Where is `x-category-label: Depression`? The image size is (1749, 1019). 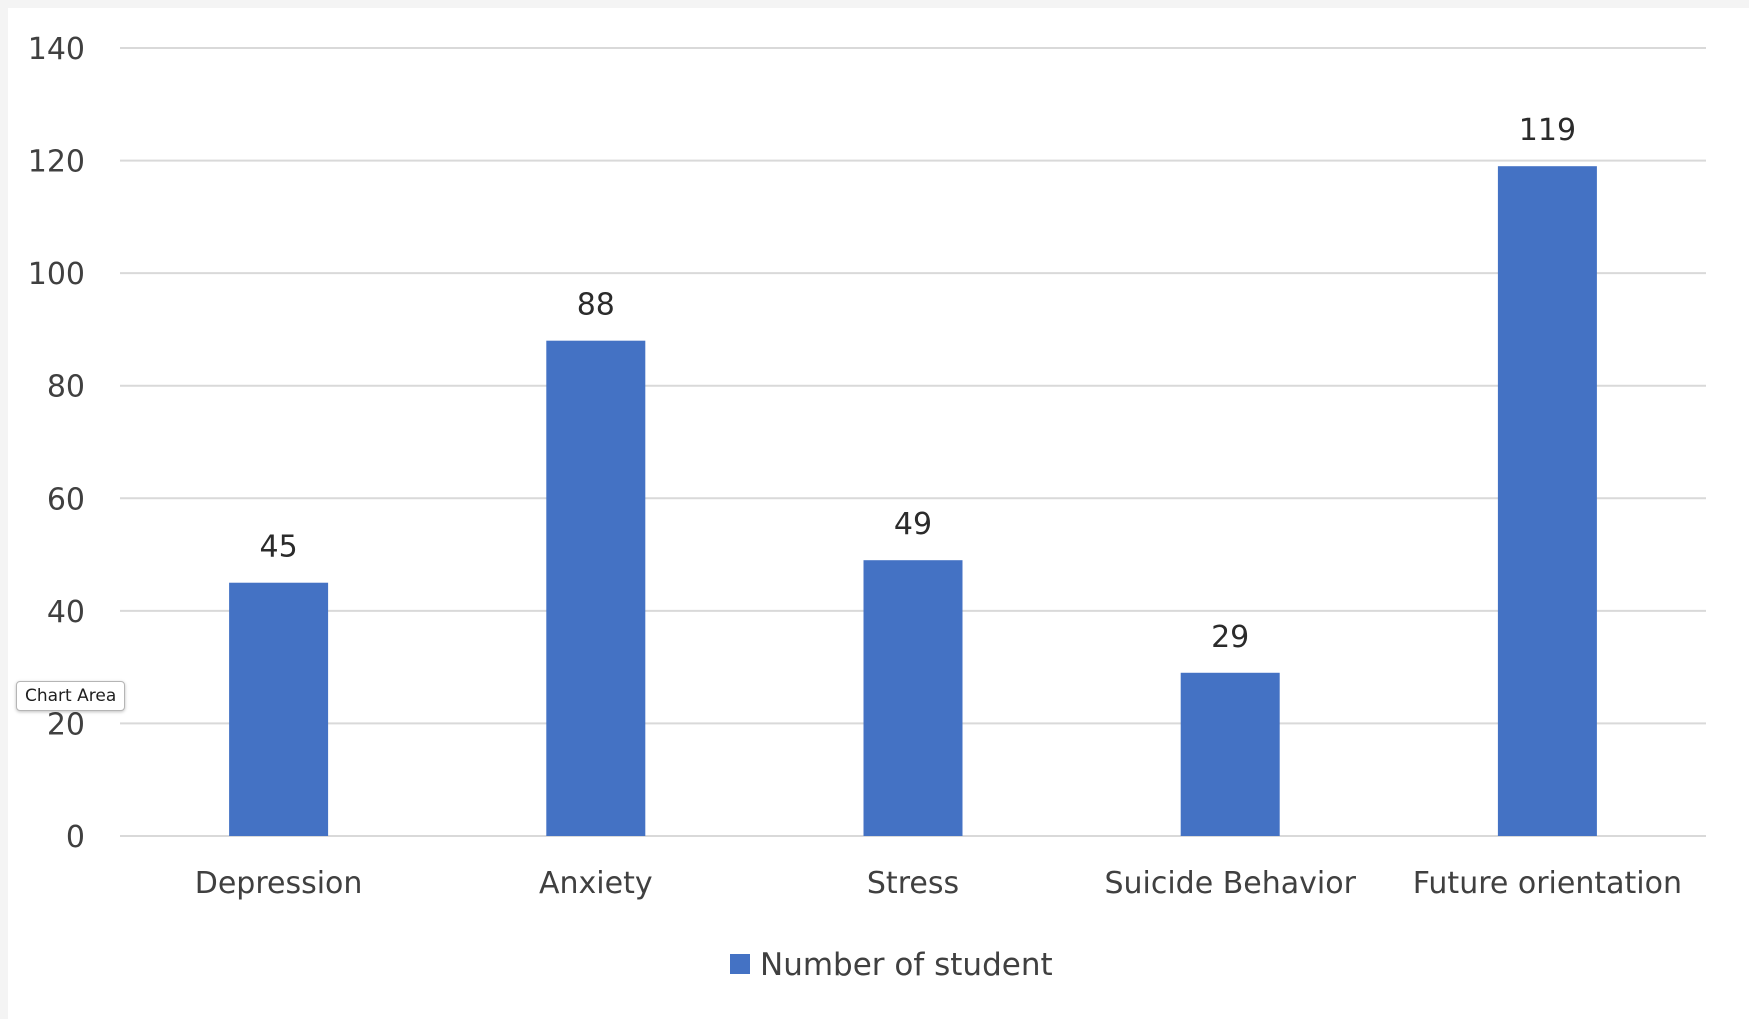 x-category-label: Depression is located at coordinates (279, 883).